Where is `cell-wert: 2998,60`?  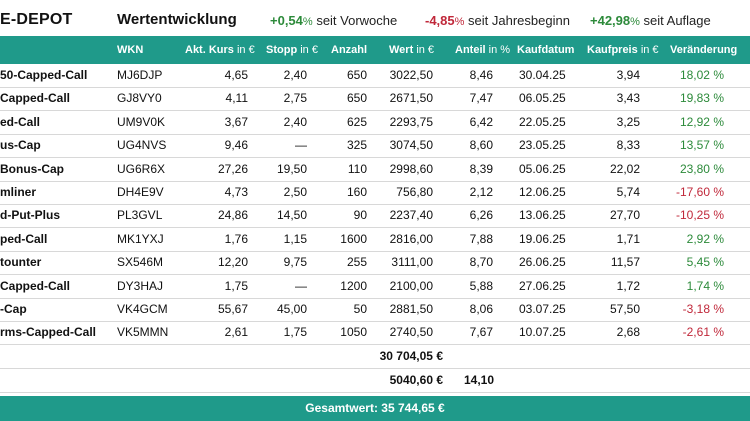 cell-wert: 2998,60 is located at coordinates (411, 168).